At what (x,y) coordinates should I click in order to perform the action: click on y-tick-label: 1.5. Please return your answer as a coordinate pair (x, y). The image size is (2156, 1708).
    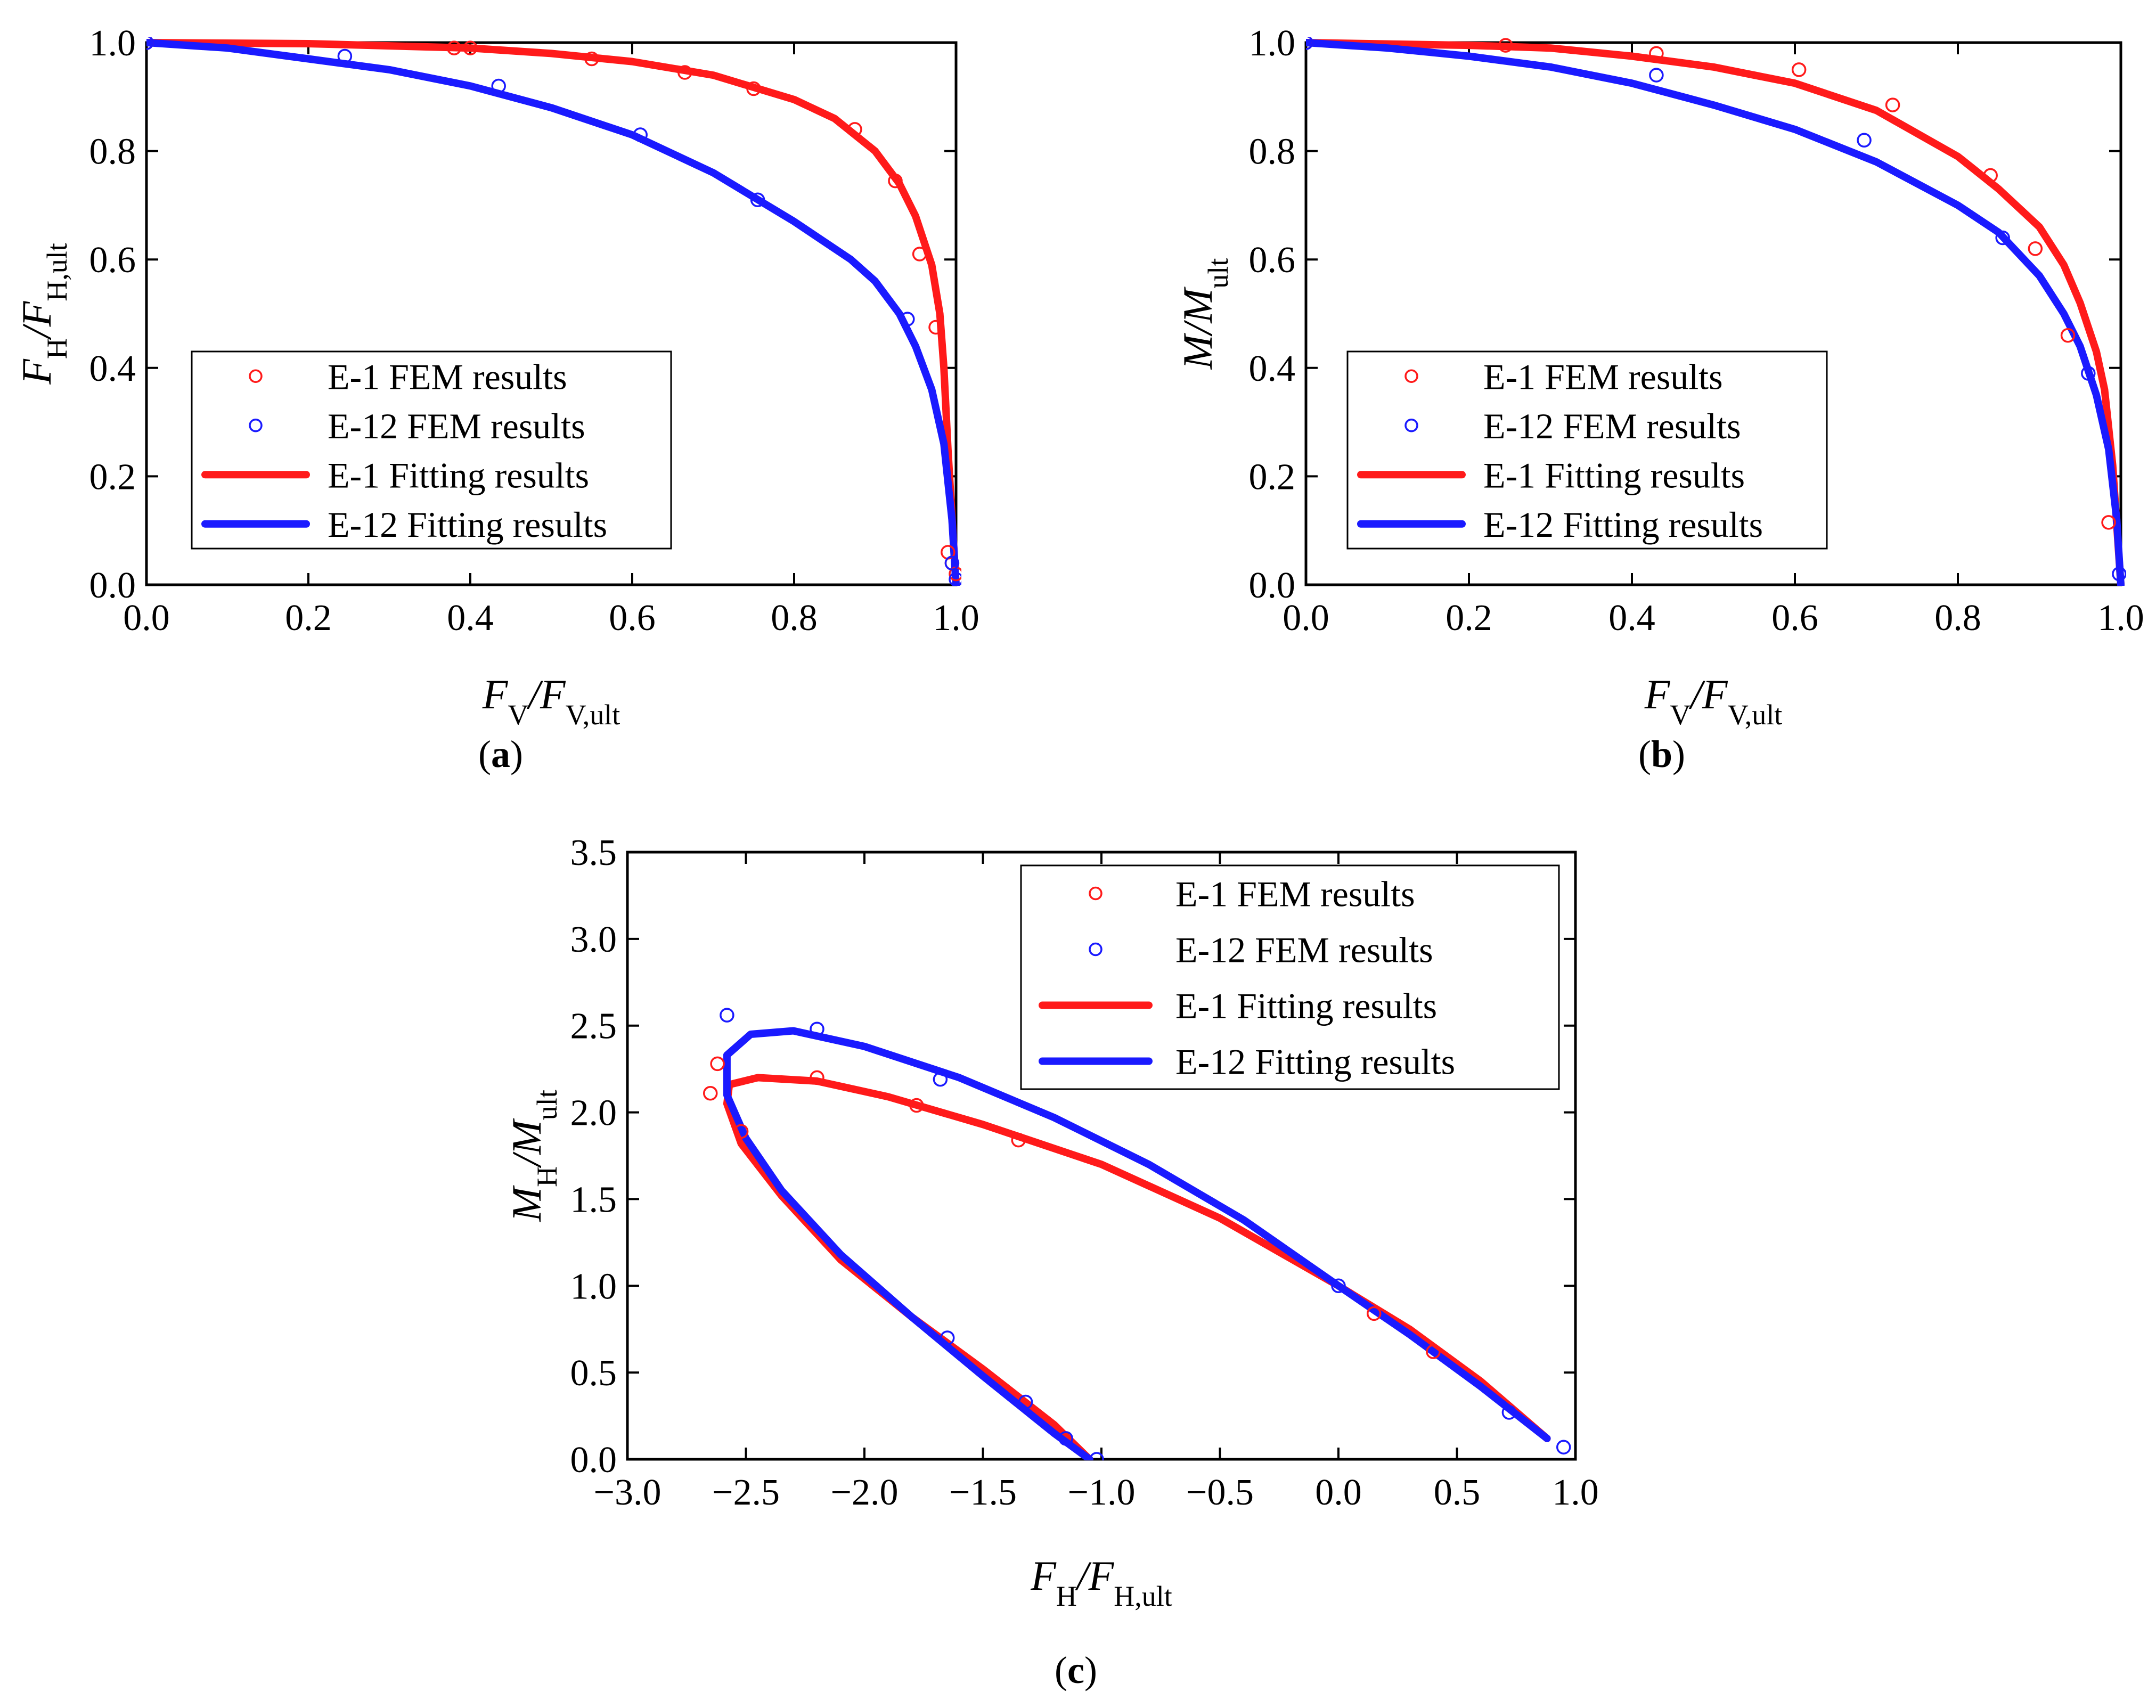
    Looking at the image, I should click on (594, 1199).